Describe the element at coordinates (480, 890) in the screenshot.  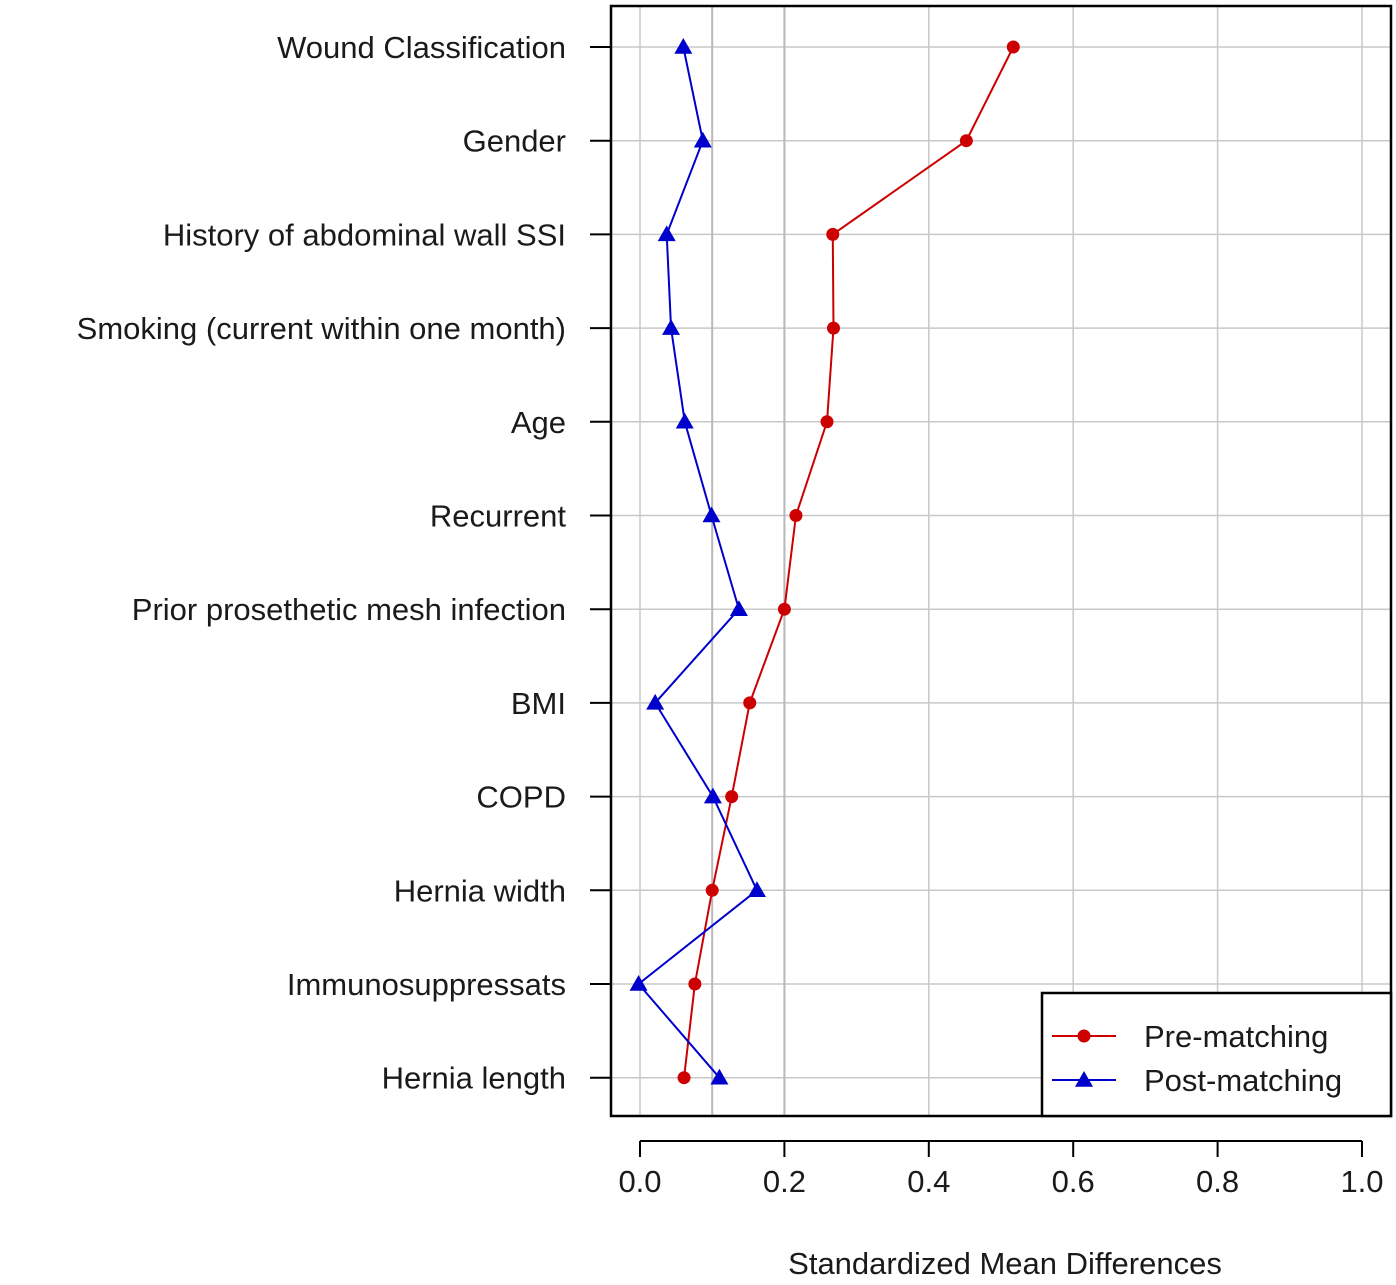
I see `y-tick-label-hernia-width: Hernia width` at that location.